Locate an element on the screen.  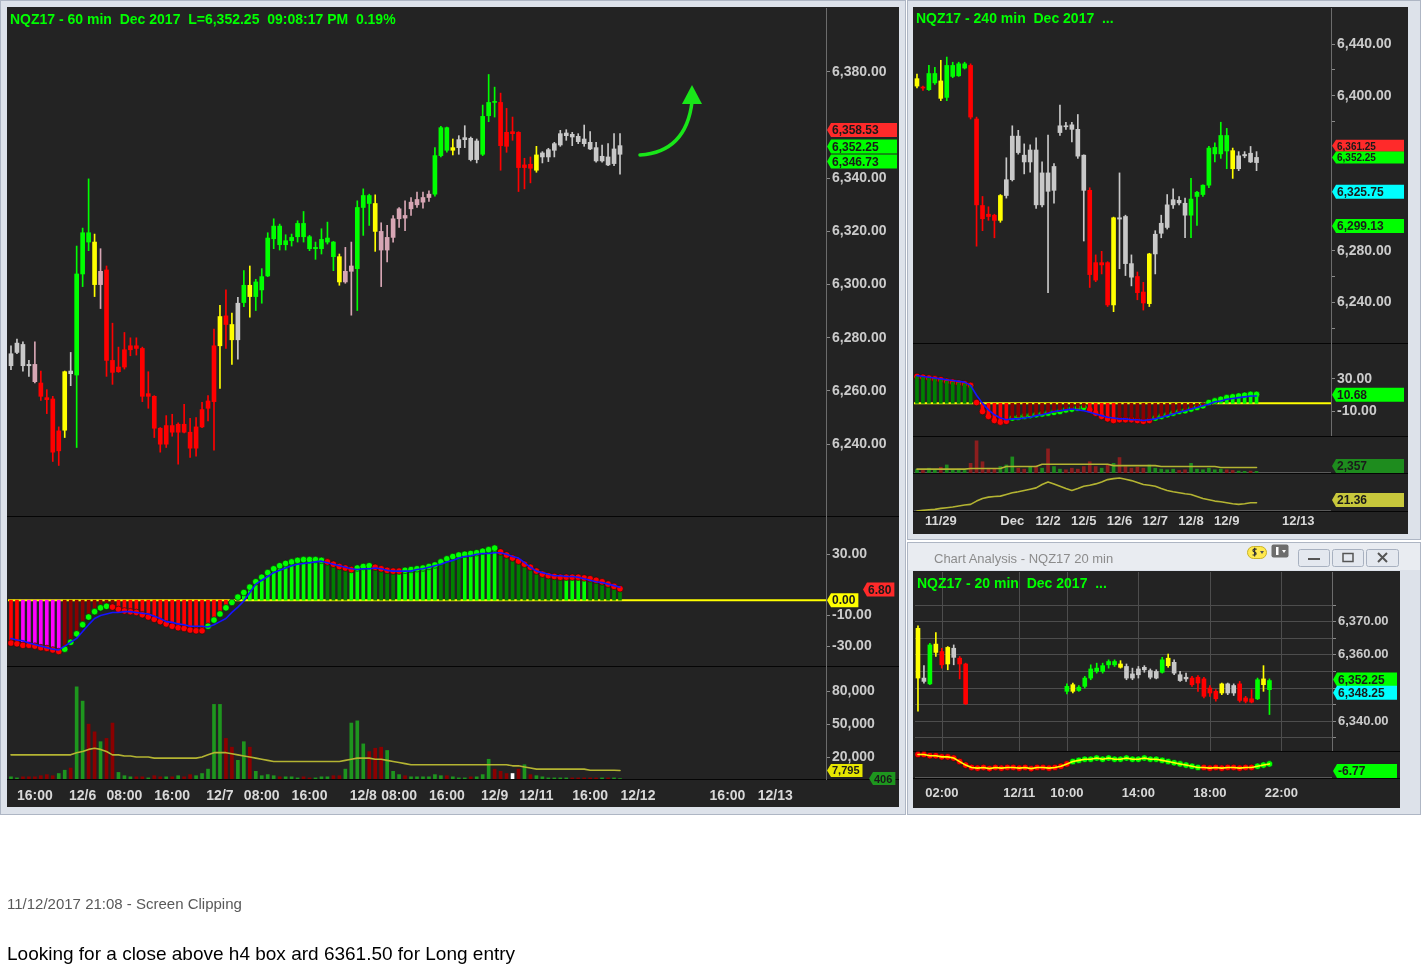
text: -6.77 is located at coordinates (1352, 771).